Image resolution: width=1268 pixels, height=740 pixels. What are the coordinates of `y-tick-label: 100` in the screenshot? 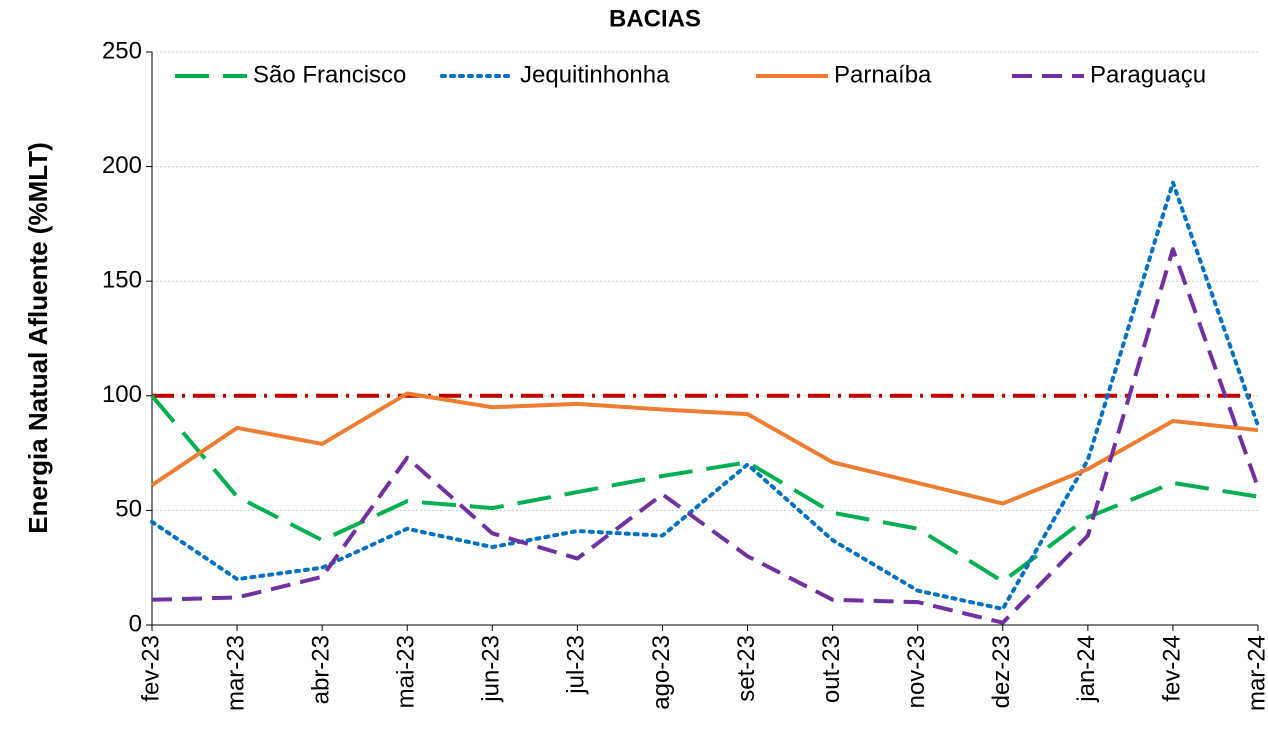 It's located at (122, 394).